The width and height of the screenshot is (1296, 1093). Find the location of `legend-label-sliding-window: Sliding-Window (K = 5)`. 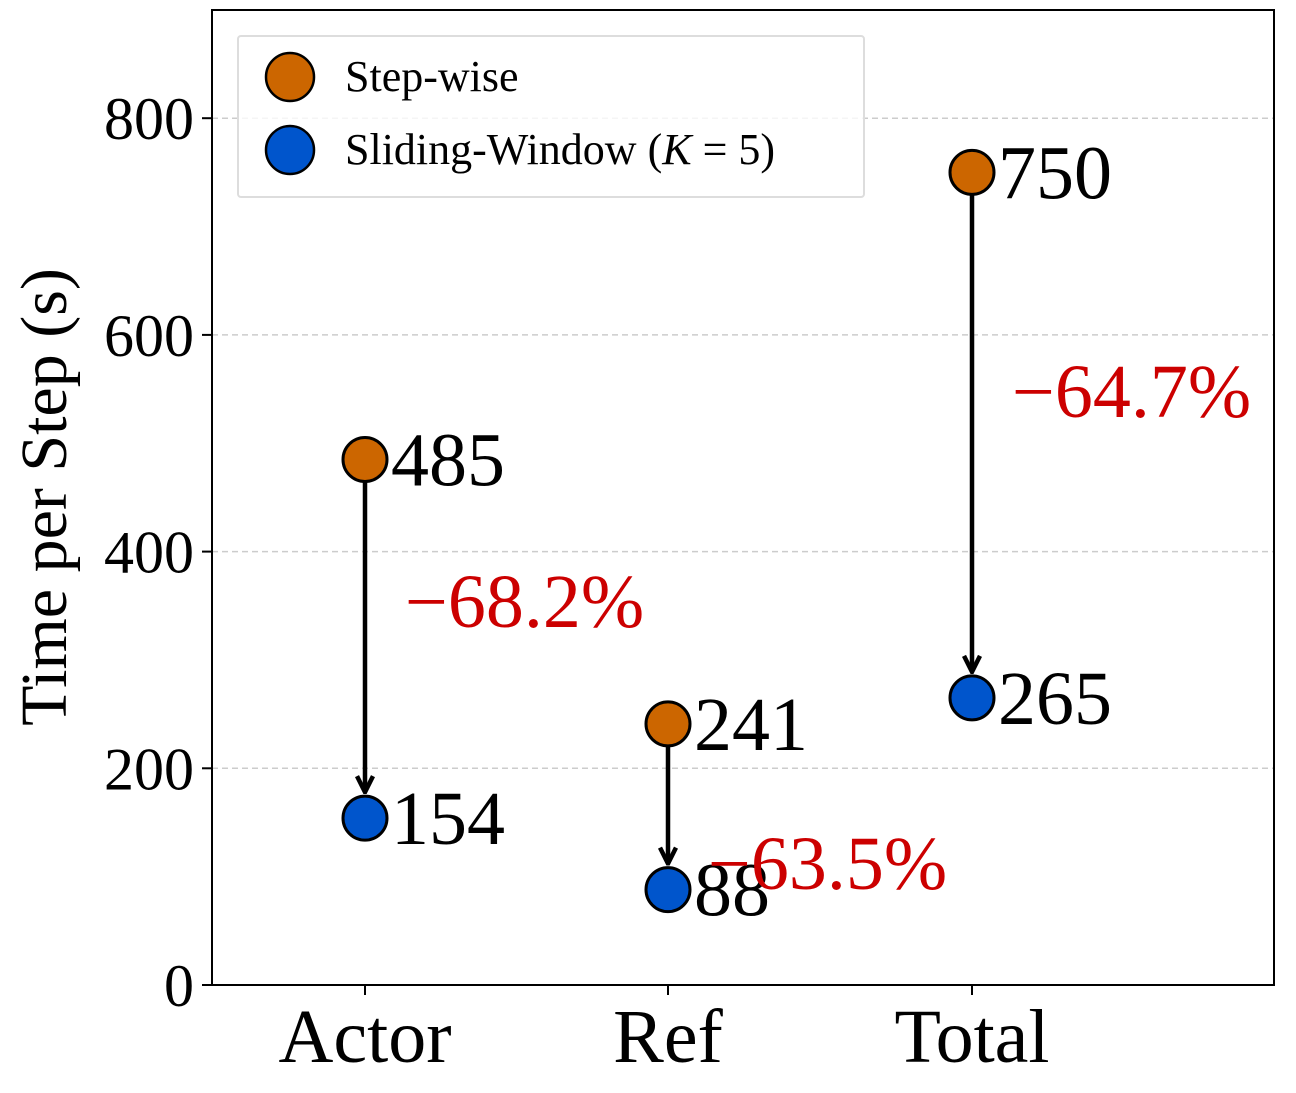

legend-label-sliding-window: Sliding-Window (K = 5) is located at coordinates (560, 149).